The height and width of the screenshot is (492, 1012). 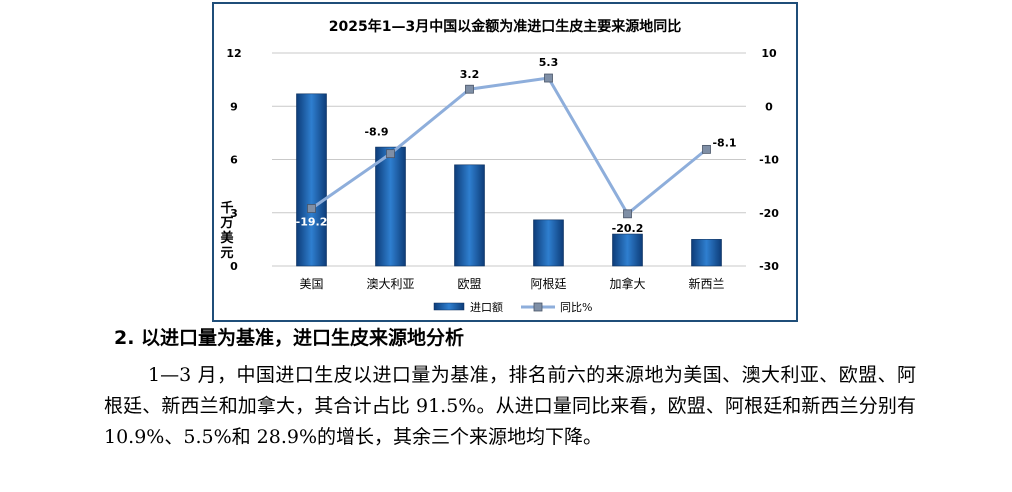 What do you see at coordinates (769, 53) in the screenshot?
I see `right-axis-tick-label: 10` at bounding box center [769, 53].